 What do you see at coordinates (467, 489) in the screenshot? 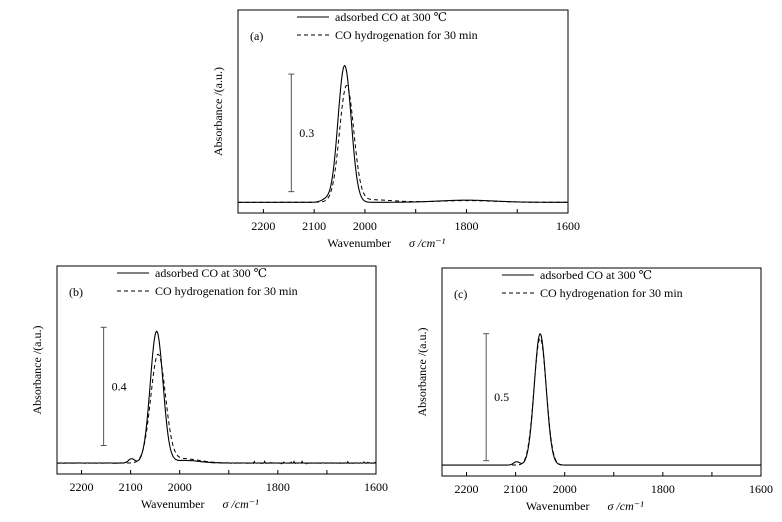
I see `x-tick-label-c-2200: 2200` at bounding box center [467, 489].